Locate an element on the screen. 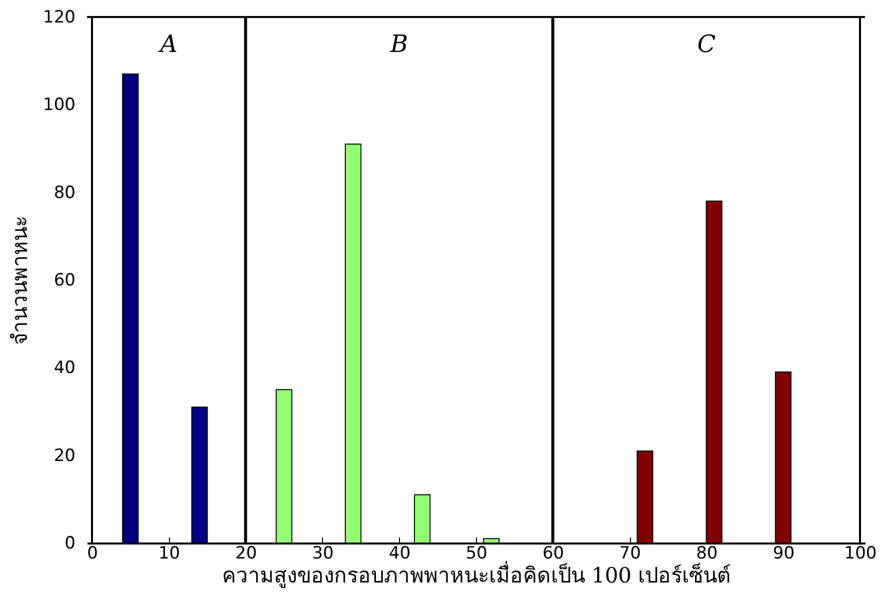  y-tick-label: 20 is located at coordinates (65, 456).